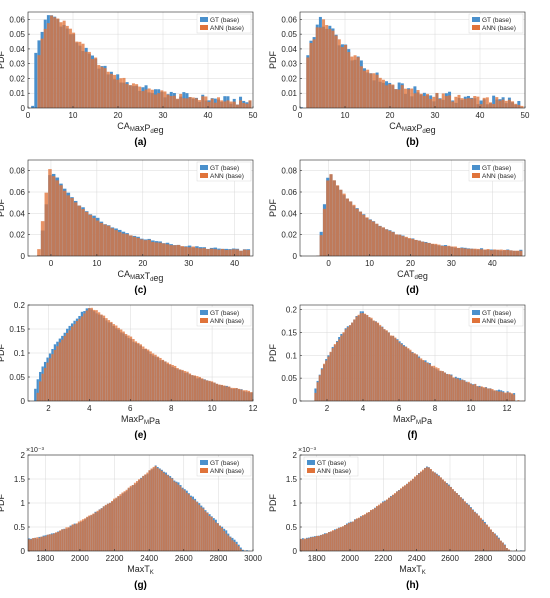 The width and height of the screenshot is (550, 598). I want to click on x-tick-label: 2200, so click(383, 558).